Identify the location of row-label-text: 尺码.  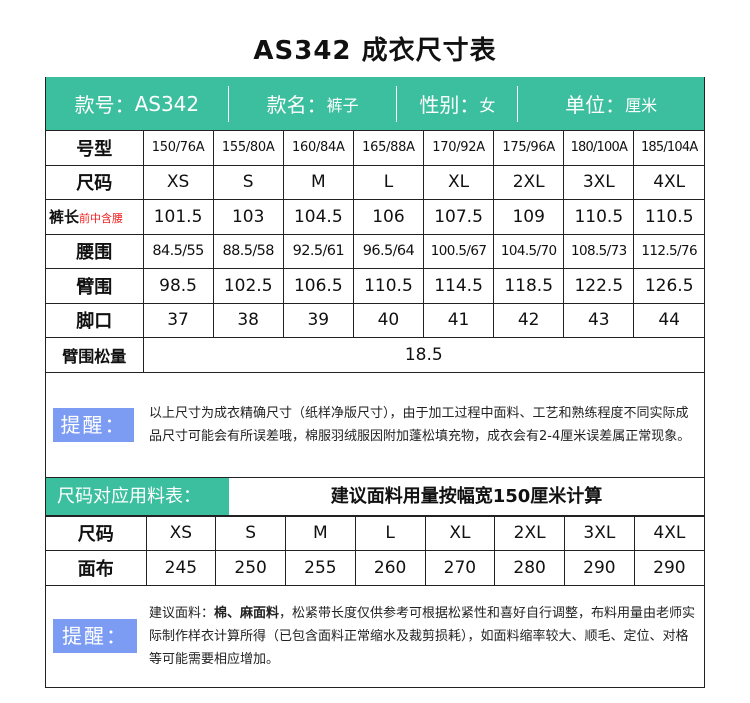
(94, 184).